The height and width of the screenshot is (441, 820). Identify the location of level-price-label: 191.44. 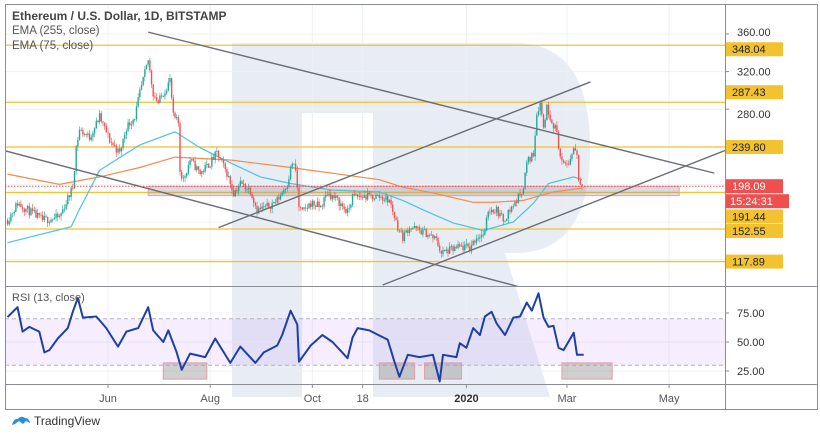
(754, 216).